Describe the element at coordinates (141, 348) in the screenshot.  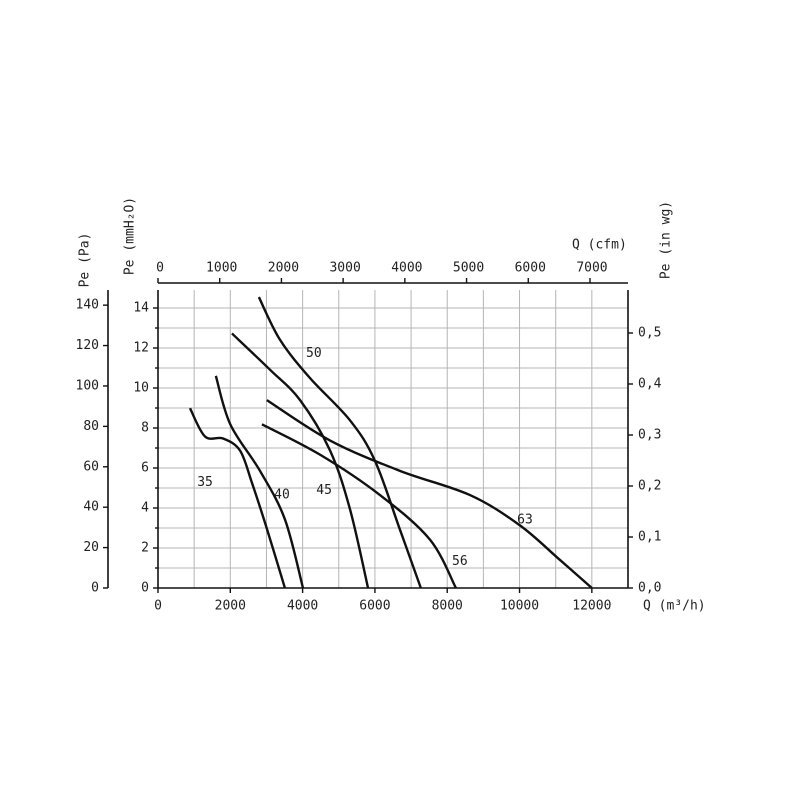
I see `y2-tick-label: 12` at that location.